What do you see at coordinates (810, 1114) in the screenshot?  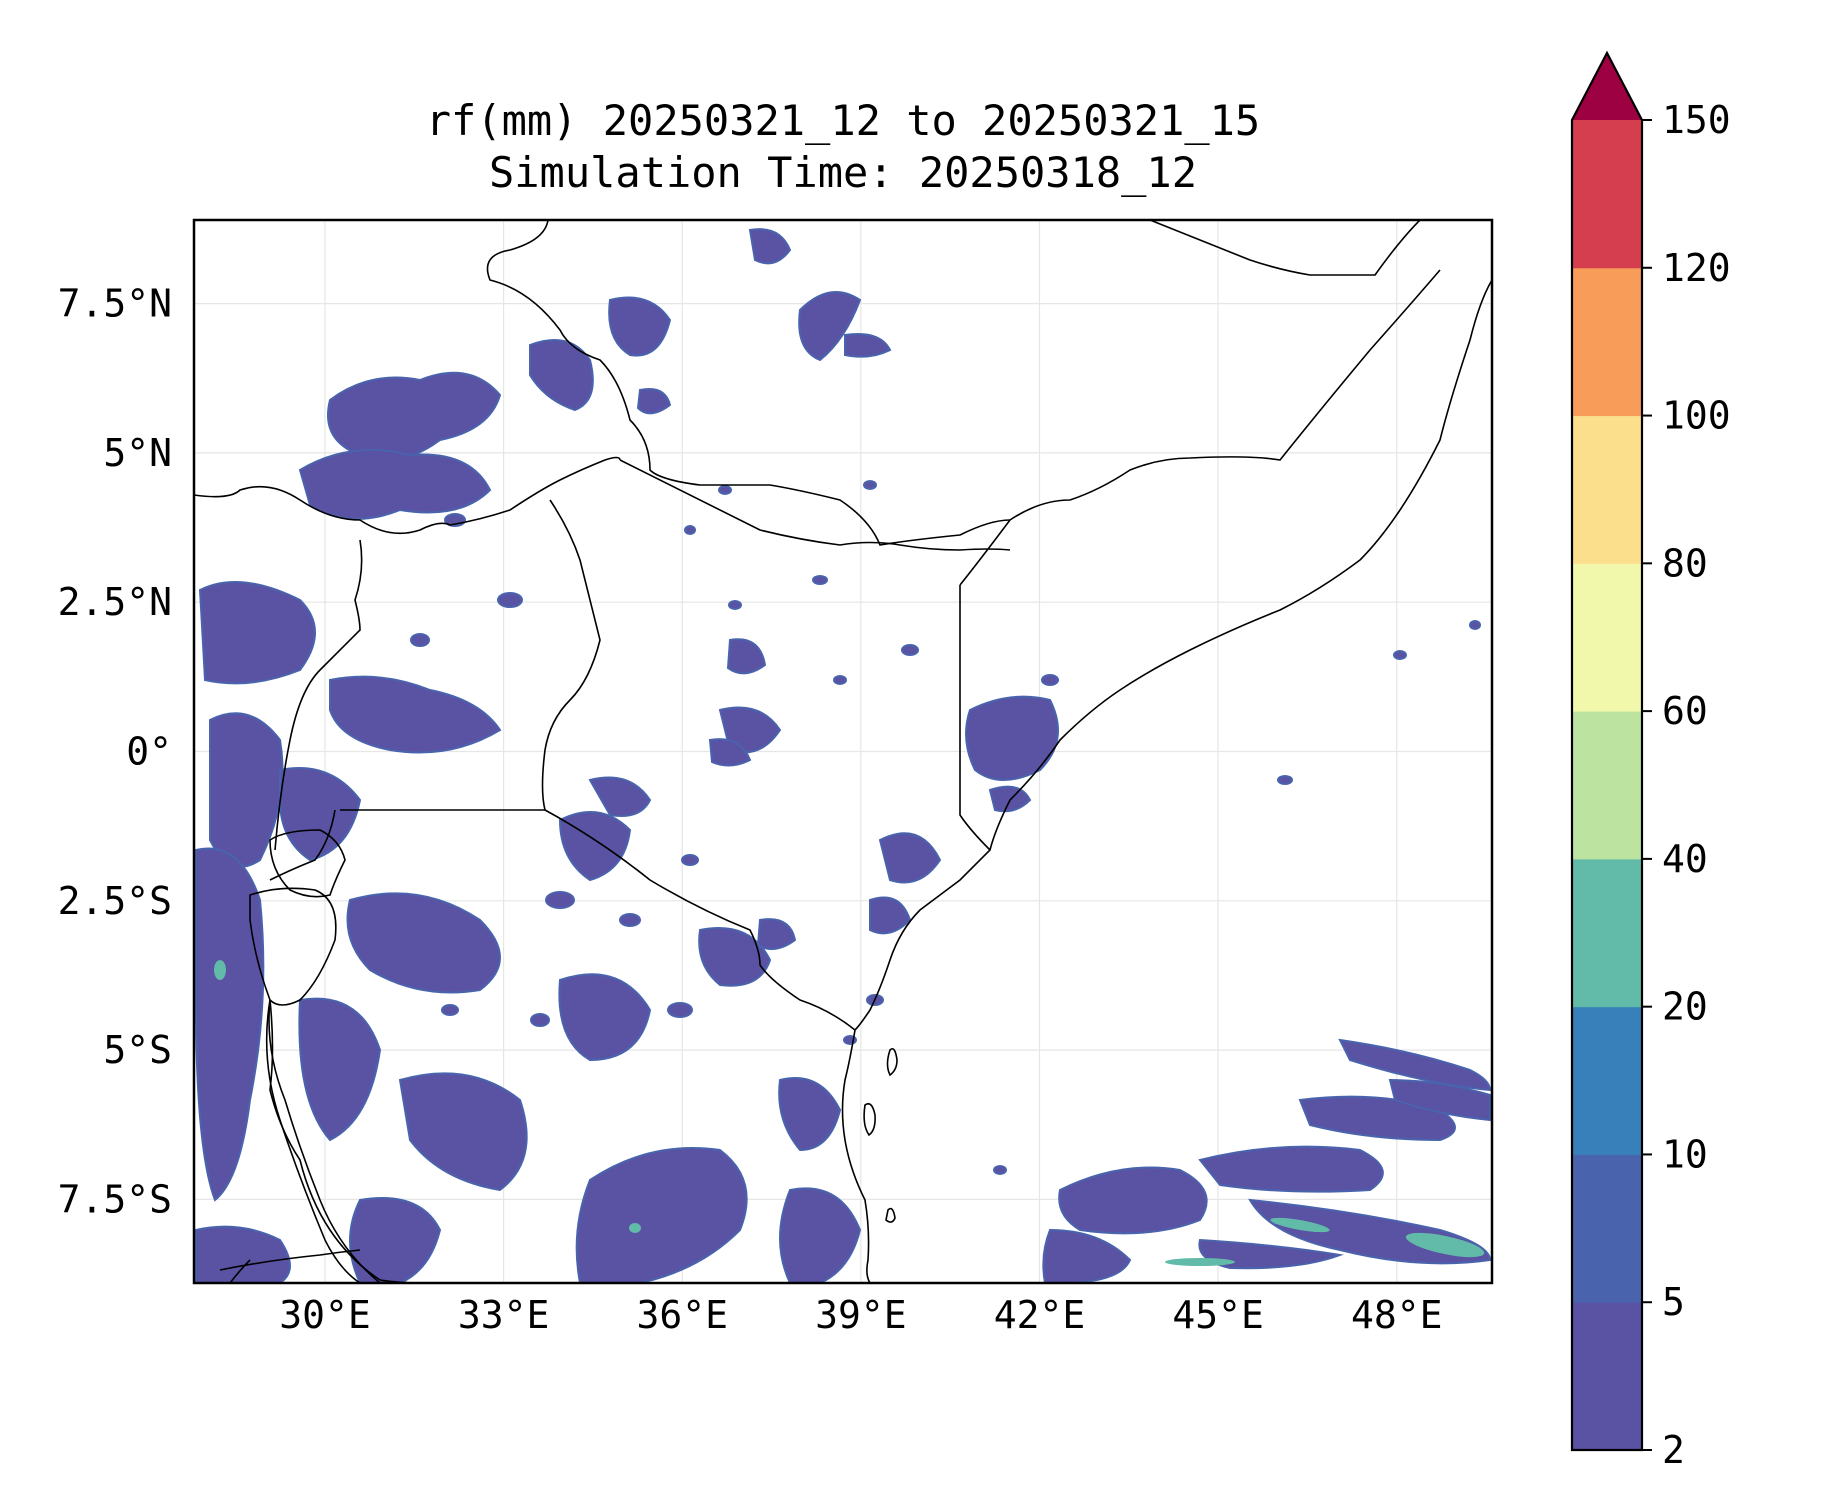 I see `rain-area-tanzania-east` at bounding box center [810, 1114].